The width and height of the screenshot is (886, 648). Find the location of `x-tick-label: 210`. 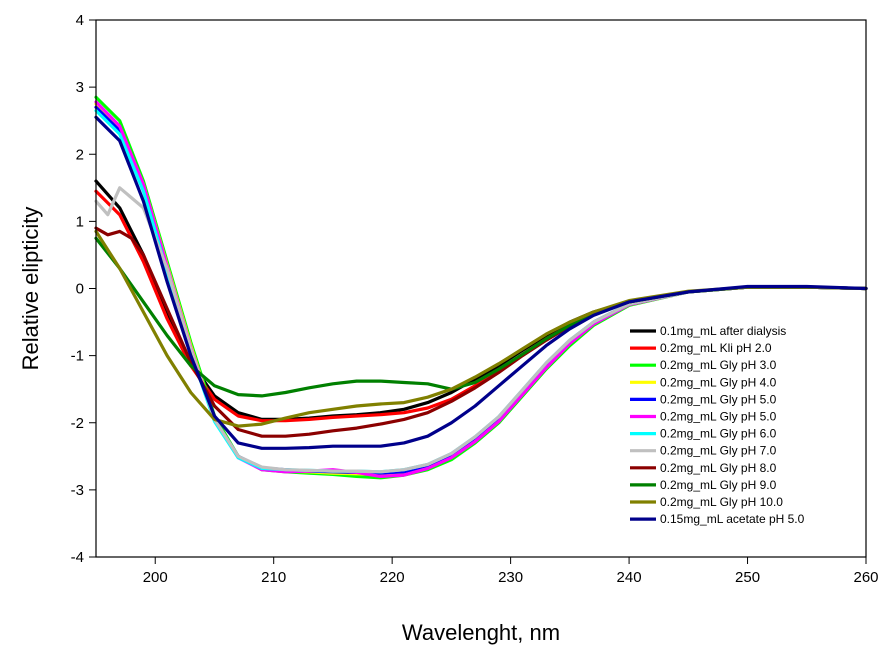

x-tick-label: 210 is located at coordinates (273, 577).